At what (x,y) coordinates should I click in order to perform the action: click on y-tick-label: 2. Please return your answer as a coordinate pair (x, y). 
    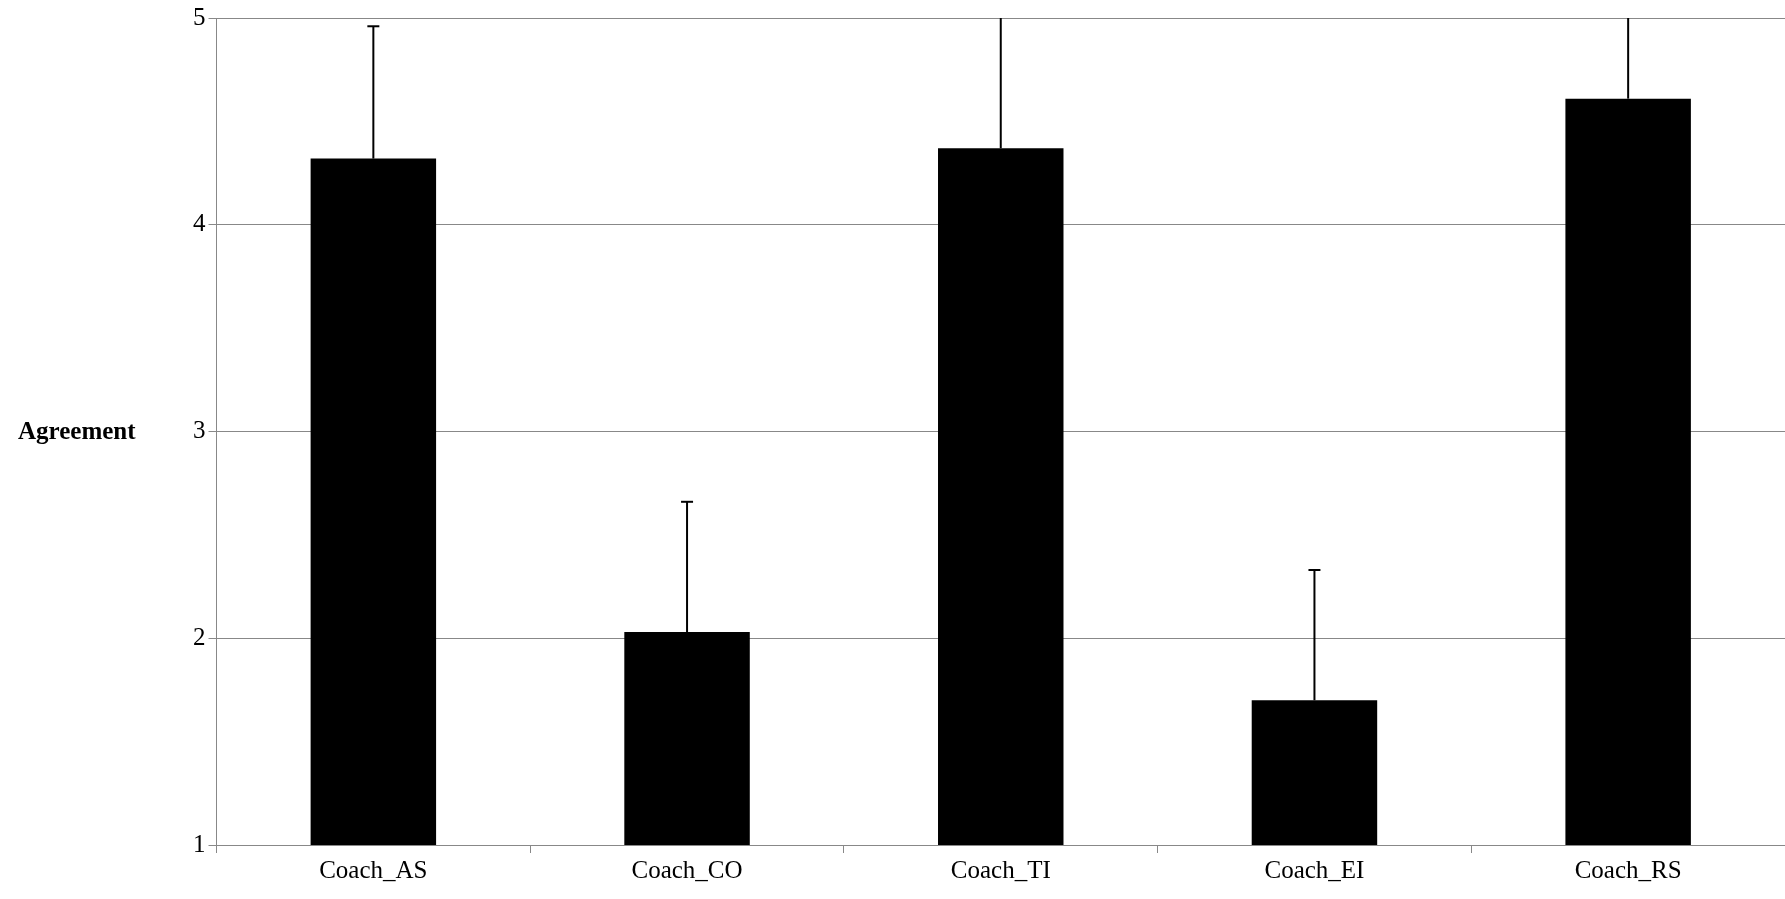
    Looking at the image, I should click on (199, 636).